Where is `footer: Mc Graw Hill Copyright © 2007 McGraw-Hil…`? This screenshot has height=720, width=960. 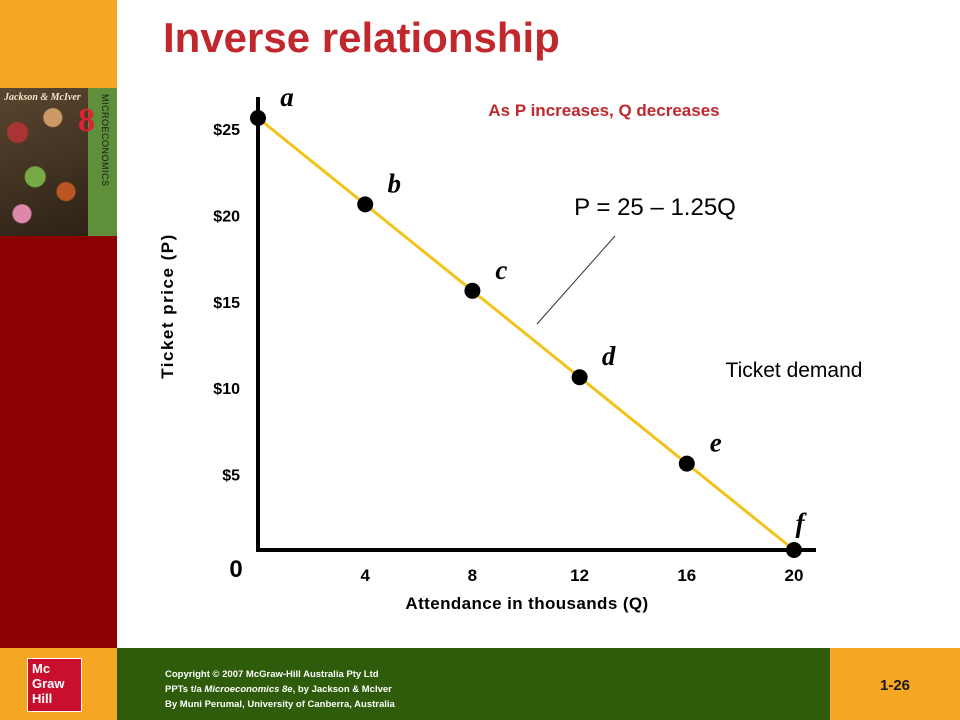
footer: Mc Graw Hill Copyright © 2007 McGraw-Hil… is located at coordinates (480, 684).